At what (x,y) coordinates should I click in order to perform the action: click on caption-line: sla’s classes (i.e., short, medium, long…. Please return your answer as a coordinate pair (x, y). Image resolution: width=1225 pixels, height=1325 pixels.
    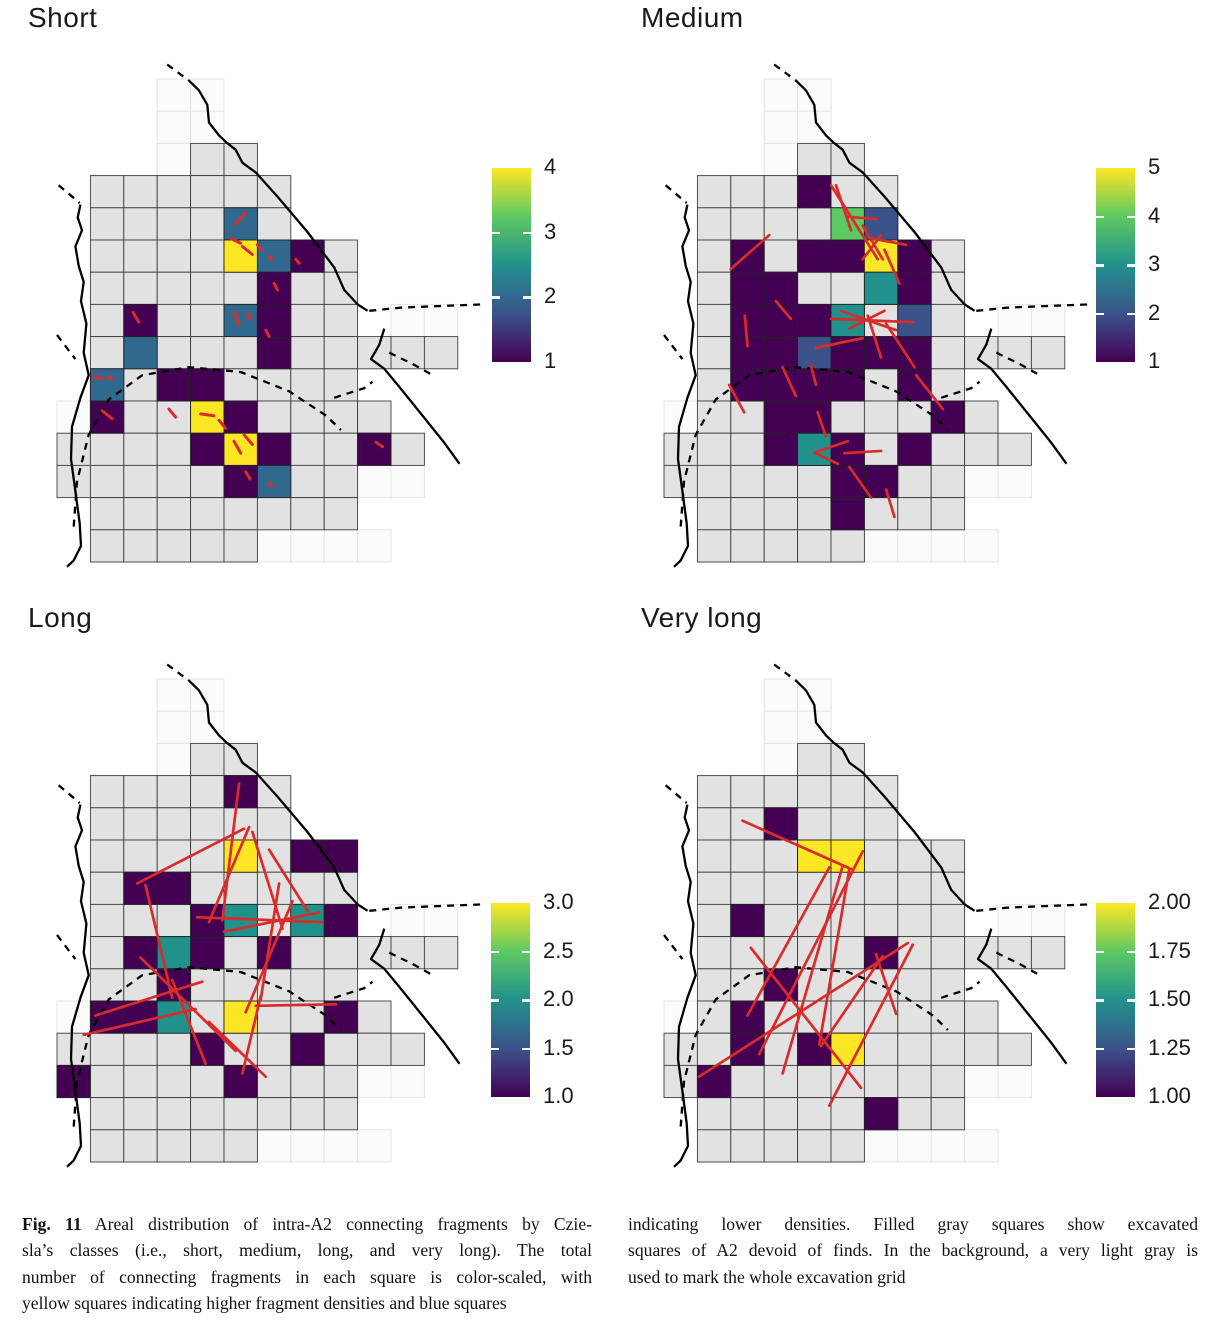
    Looking at the image, I should click on (307, 1250).